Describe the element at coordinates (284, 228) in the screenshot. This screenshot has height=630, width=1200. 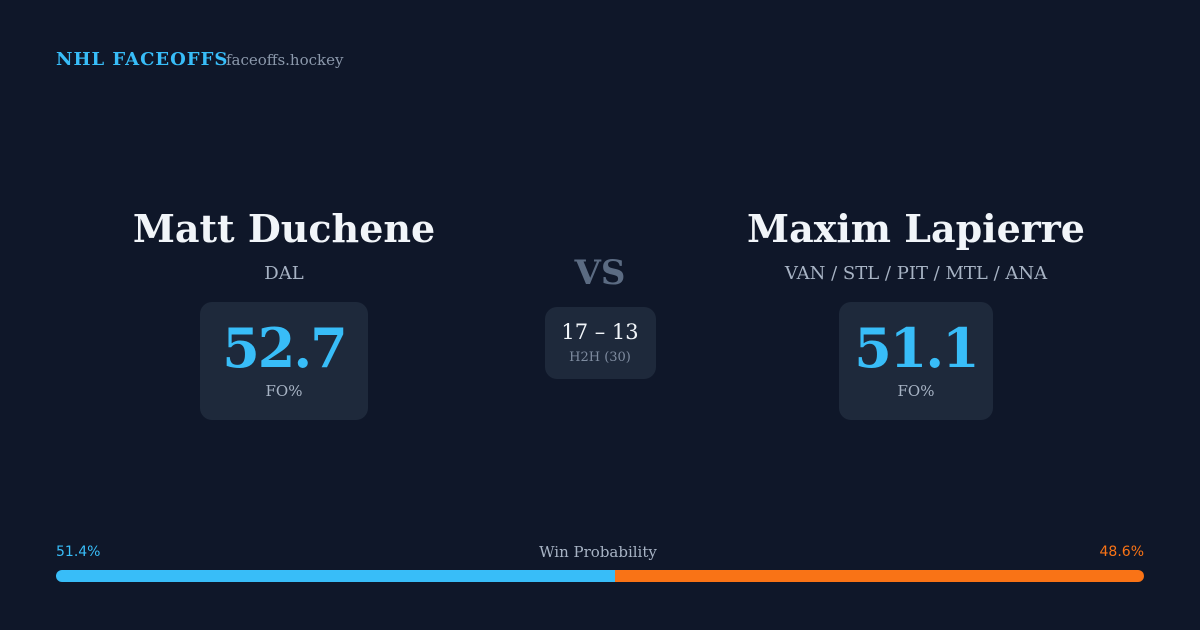
I see `player-name: Matt Duchene` at that location.